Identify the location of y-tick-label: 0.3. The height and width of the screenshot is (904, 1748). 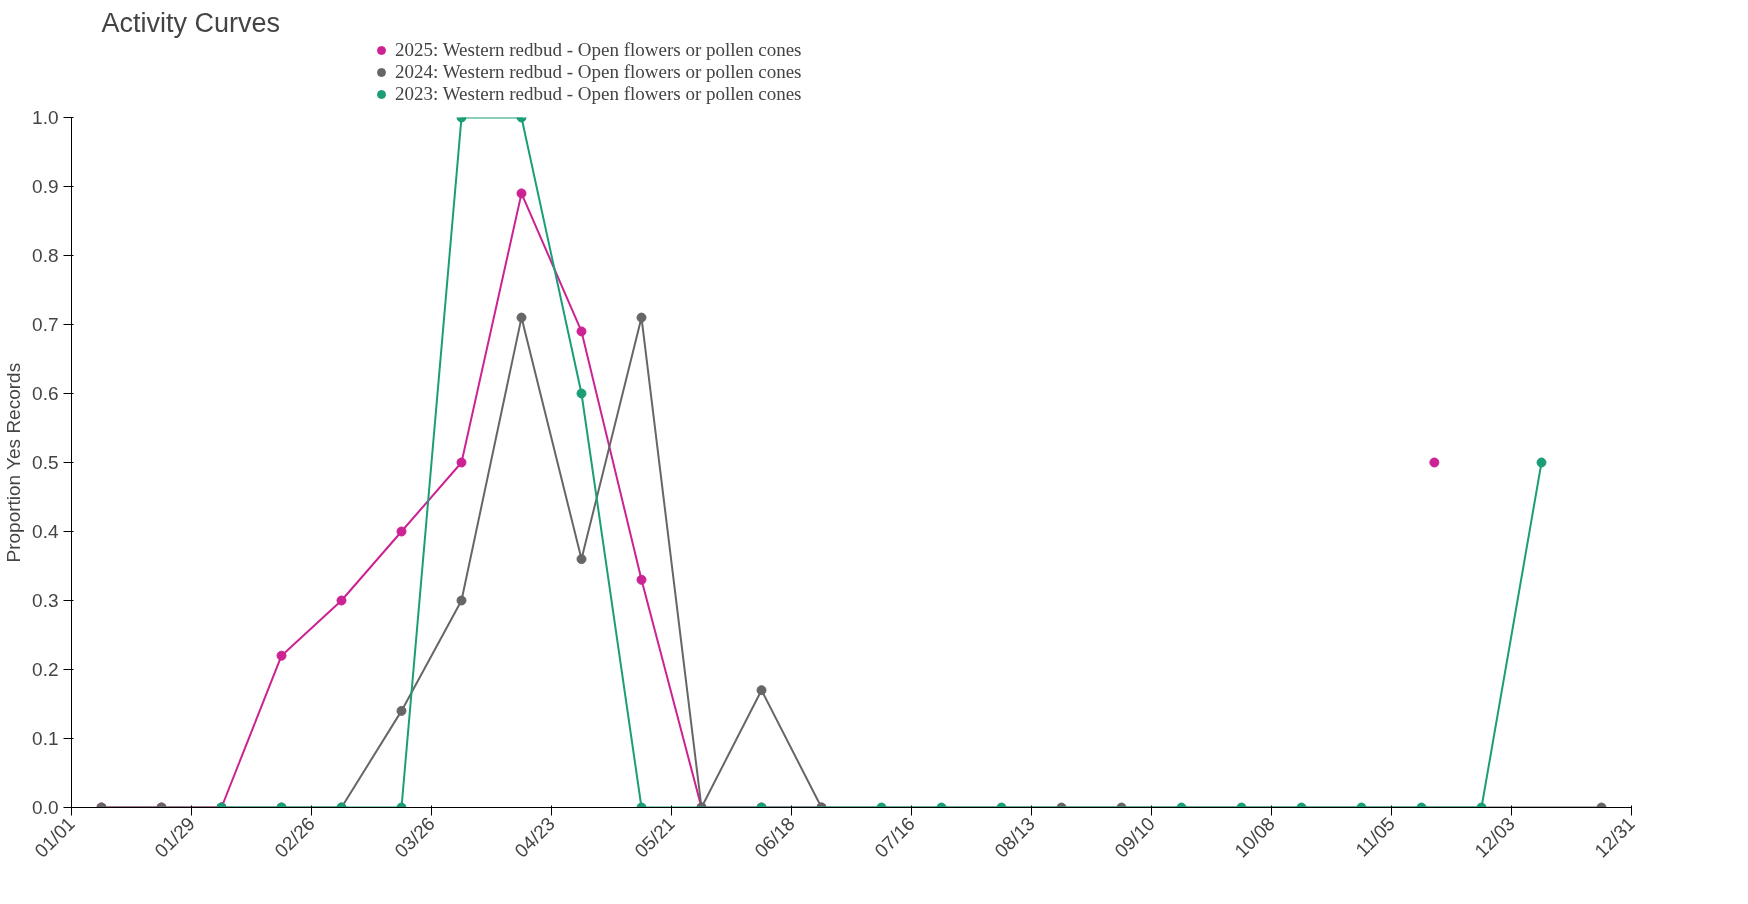
(45, 600).